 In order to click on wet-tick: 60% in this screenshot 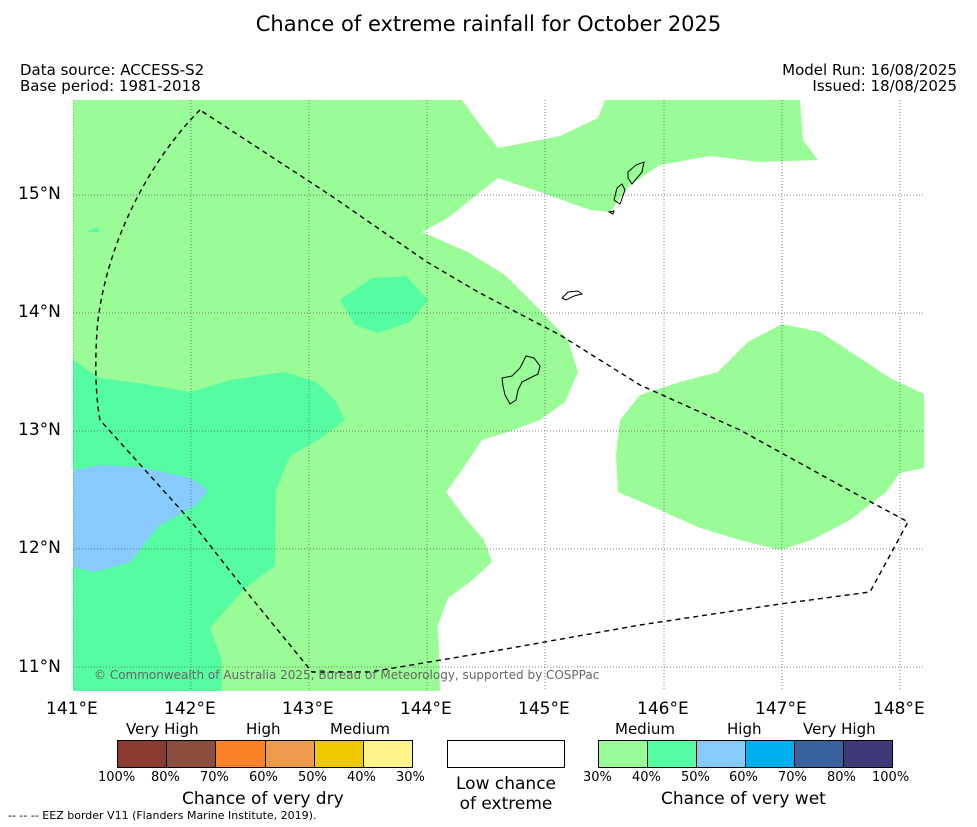, I will do `click(743, 777)`.